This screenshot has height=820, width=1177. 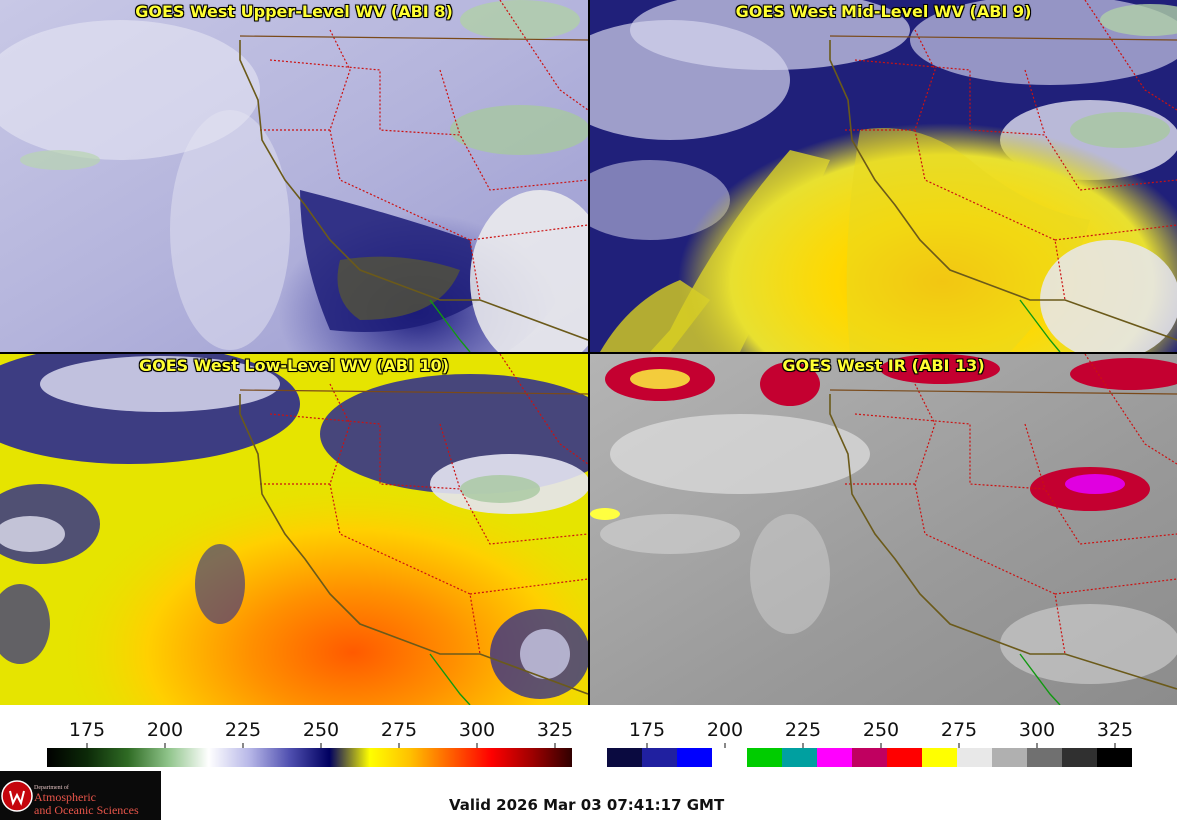 What do you see at coordinates (86, 810) in the screenshot?
I see `logo-text-oceanic: and Oceanic Sciences` at bounding box center [86, 810].